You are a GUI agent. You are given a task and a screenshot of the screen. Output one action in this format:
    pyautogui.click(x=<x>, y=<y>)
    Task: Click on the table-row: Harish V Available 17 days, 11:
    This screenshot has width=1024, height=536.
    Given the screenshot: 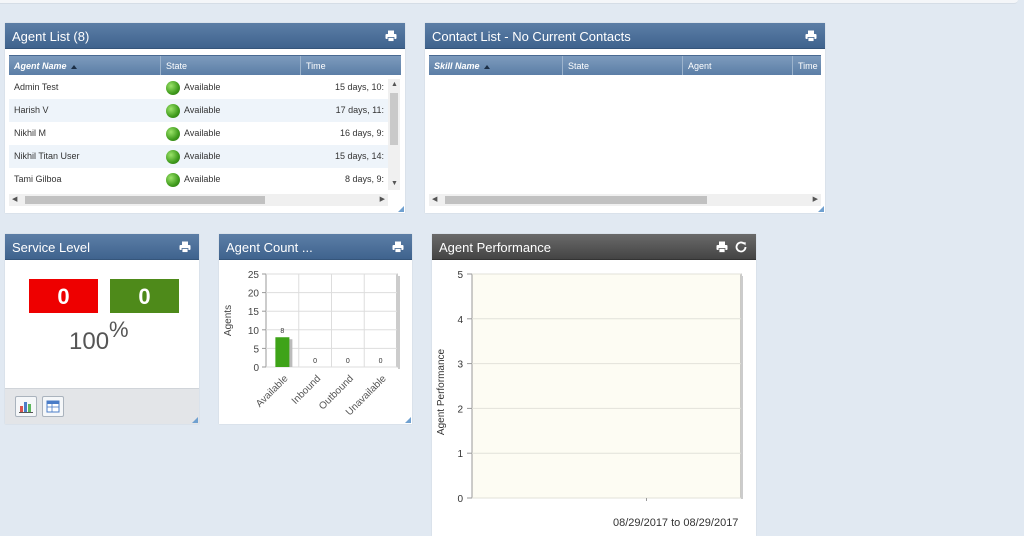 What is the action you would take?
    pyautogui.click(x=198, y=110)
    